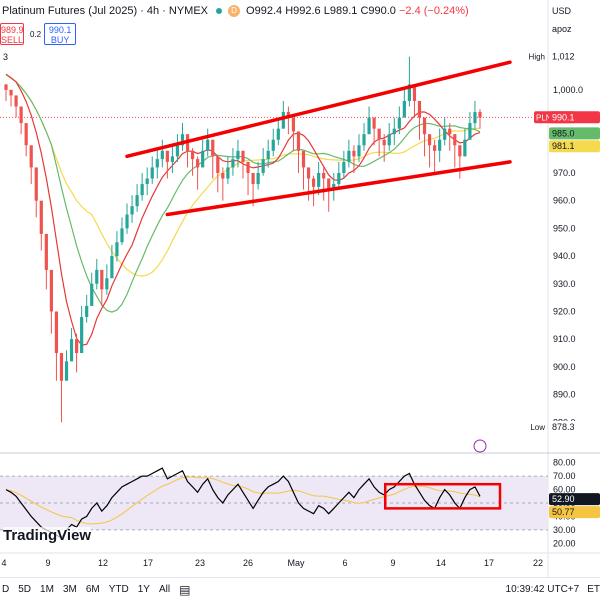 This screenshot has height=601, width=600. What do you see at coordinates (537, 427) in the screenshot?
I see `low-label: Low` at bounding box center [537, 427].